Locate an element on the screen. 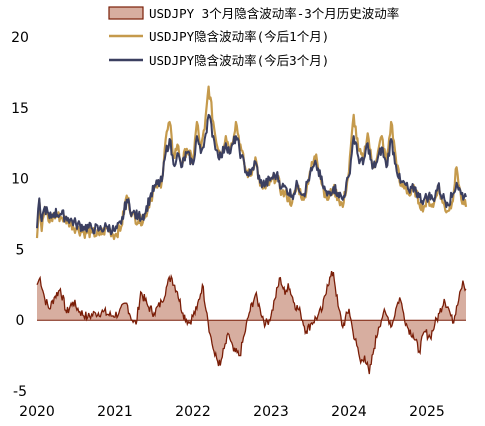 This screenshot has width=485, height=426. y-tick-label: 10 is located at coordinates (20, 180).